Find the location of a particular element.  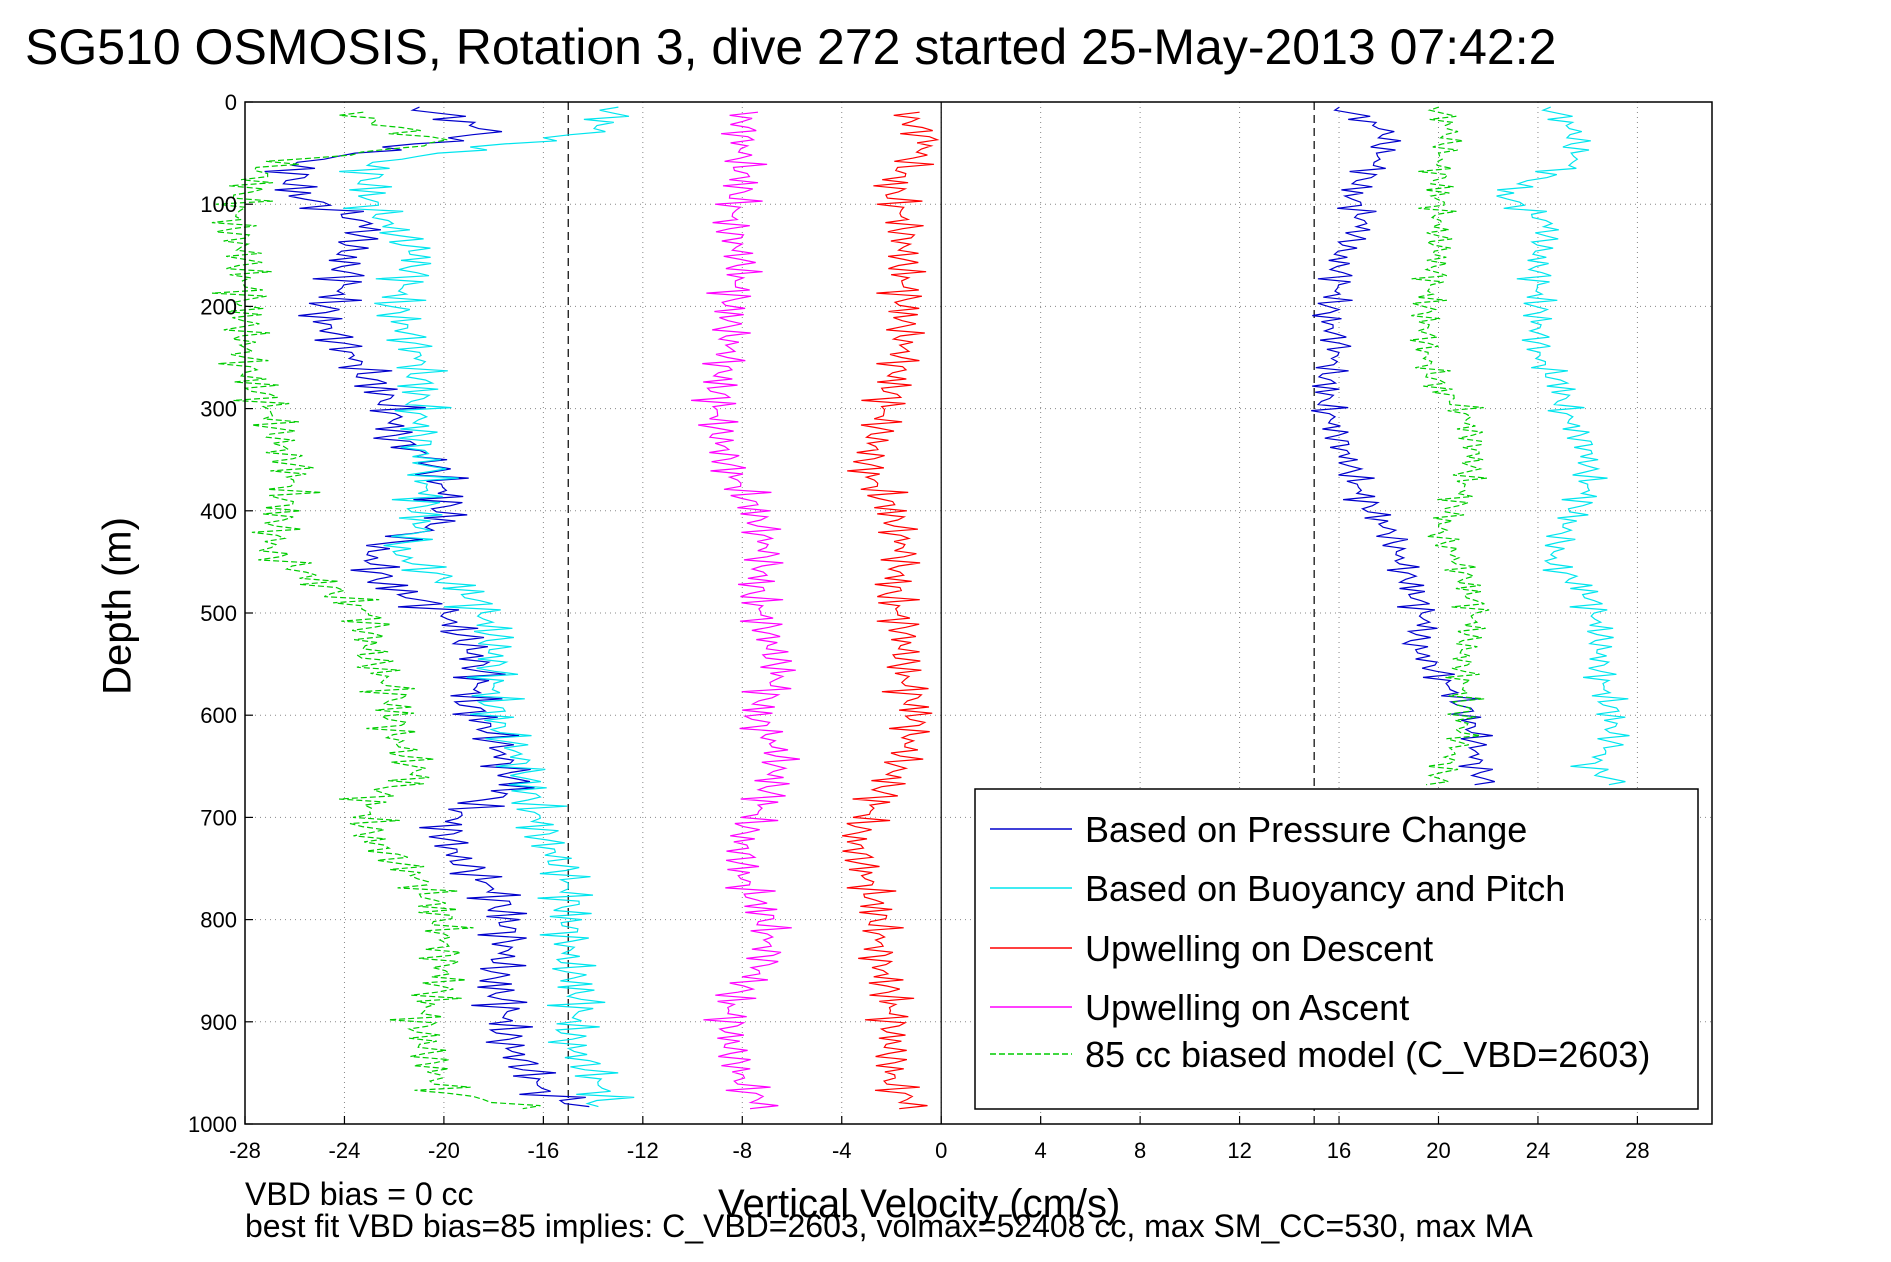

y-tick-label: 700 is located at coordinates (218, 817).